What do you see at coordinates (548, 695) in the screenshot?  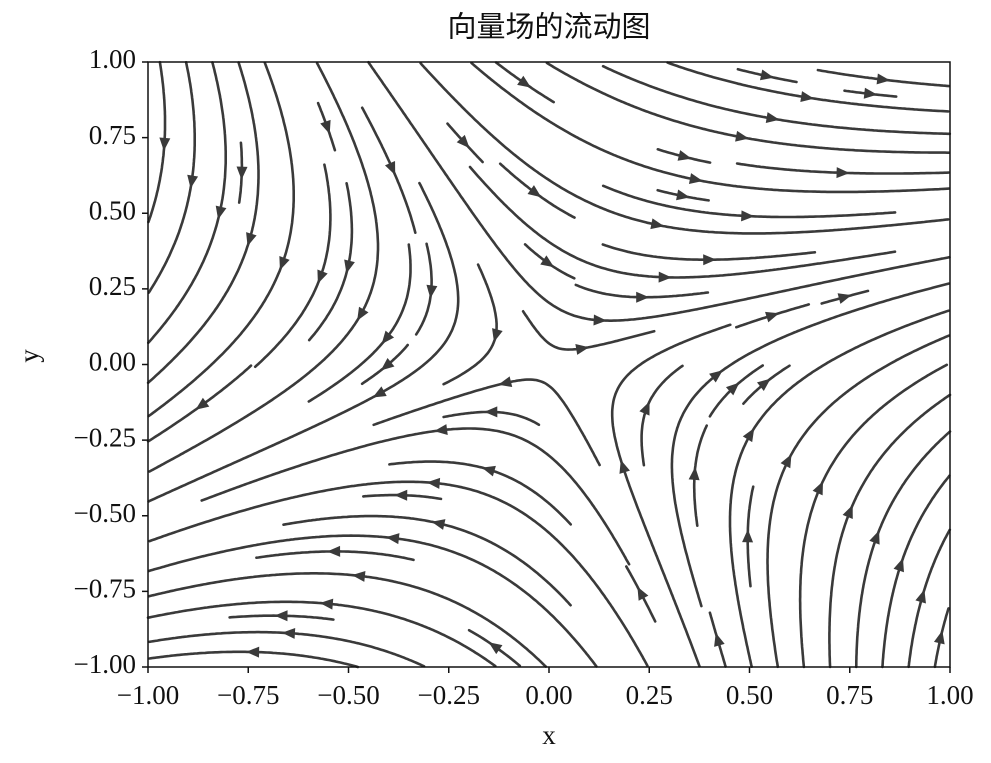 I see `x-tick-label: 0.00` at bounding box center [548, 695].